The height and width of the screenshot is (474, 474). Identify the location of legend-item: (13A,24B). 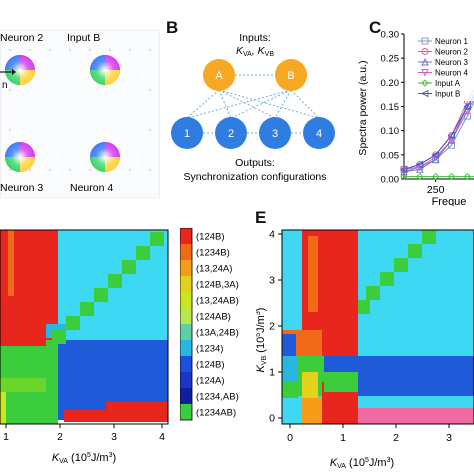
(209, 332).